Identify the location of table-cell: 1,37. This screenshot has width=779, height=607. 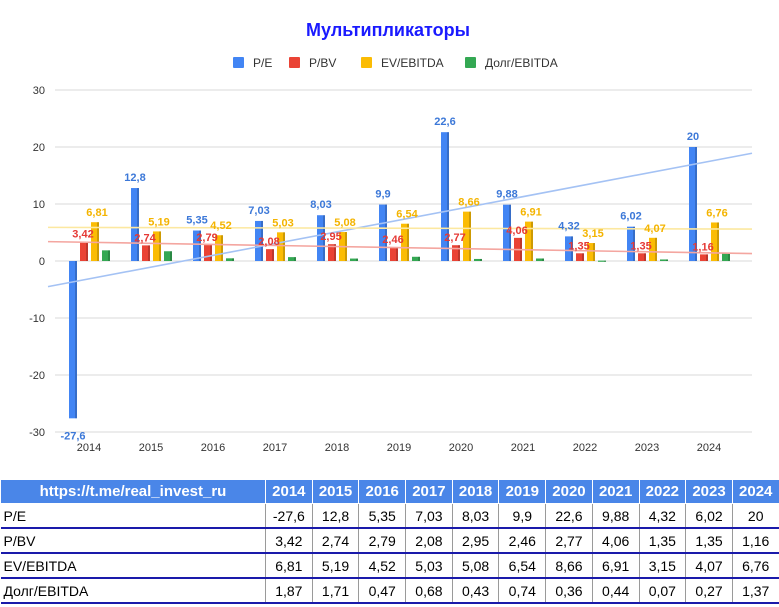
(755, 591).